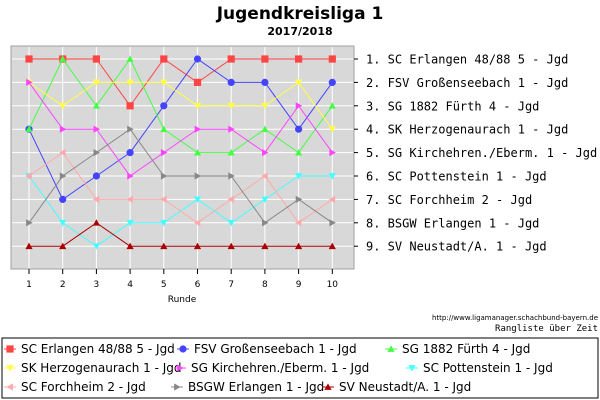  Describe the element at coordinates (198, 285) in the screenshot. I see `x-tick-label: 6` at that location.